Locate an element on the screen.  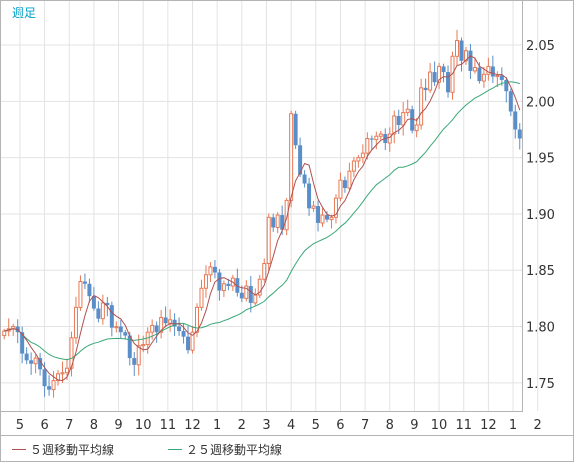
y-tick-label: 2.00 is located at coordinates (540, 102).